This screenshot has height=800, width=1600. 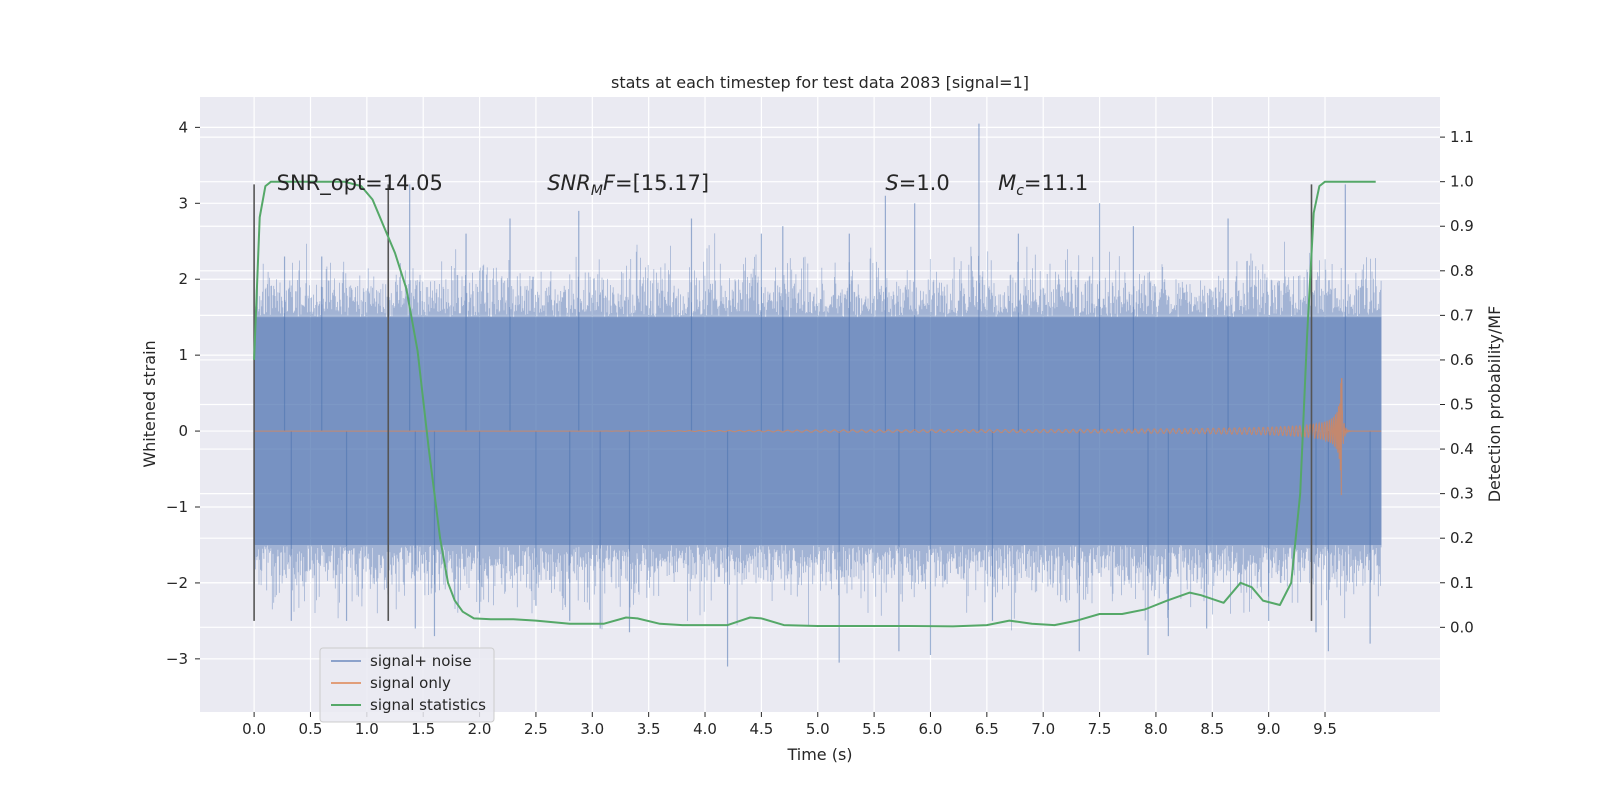 I want to click on annotation-subscript: M, so click(x=597, y=191).